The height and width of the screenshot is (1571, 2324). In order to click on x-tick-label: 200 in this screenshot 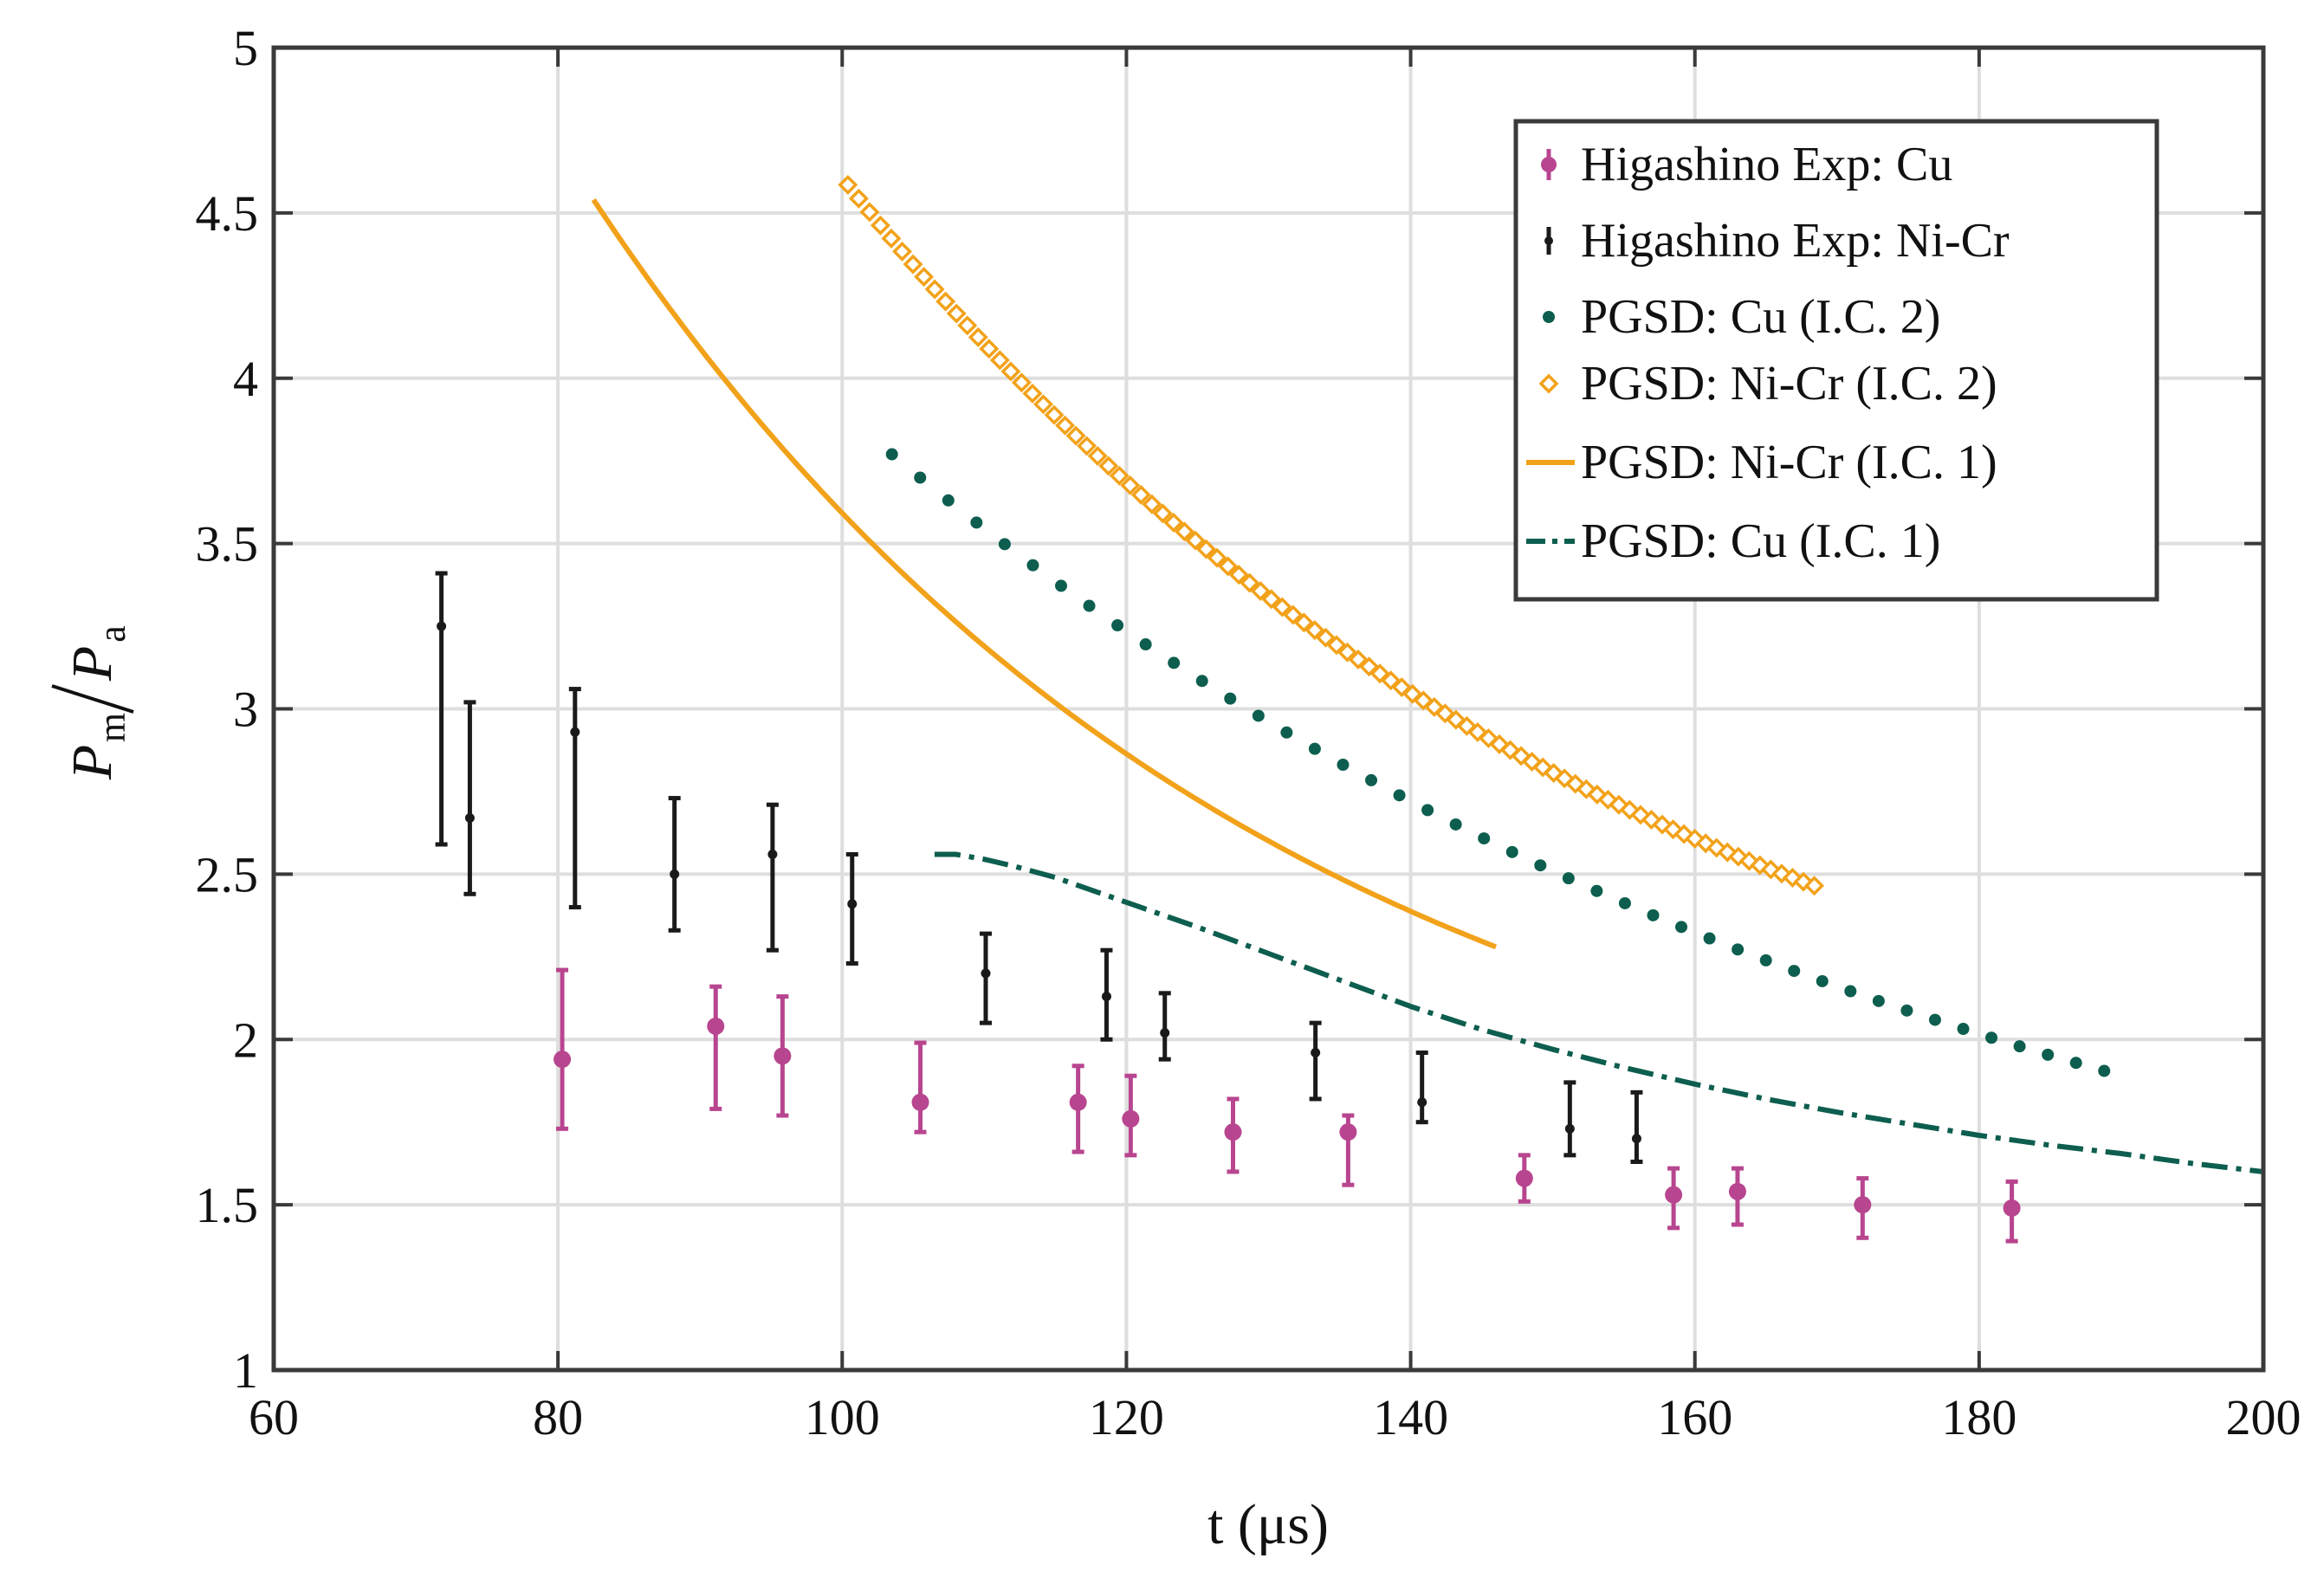, I will do `click(2263, 1417)`.